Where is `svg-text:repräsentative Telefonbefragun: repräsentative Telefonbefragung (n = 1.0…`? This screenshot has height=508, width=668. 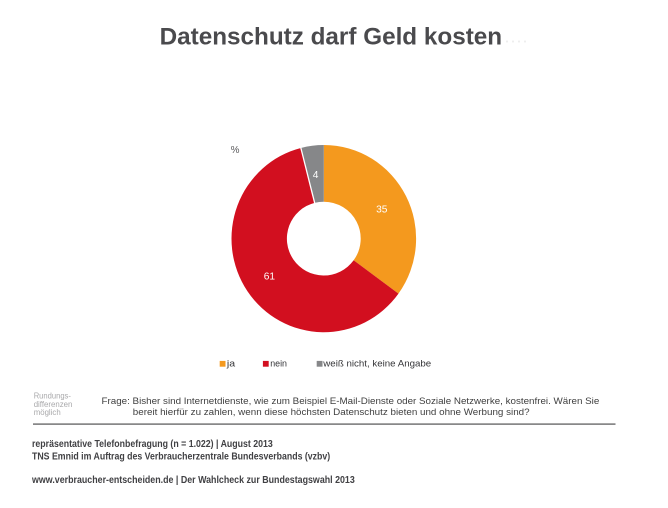 svg-text:repräsentative Telefonbefragun: repräsentative Telefonbefragung (n = 1.0… is located at coordinates (152, 444).